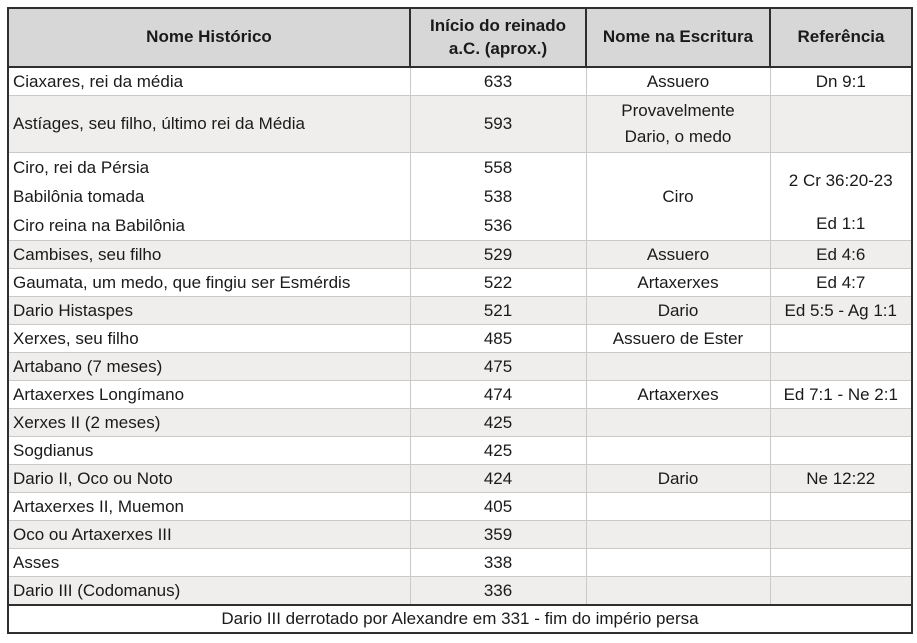 The image size is (917, 643). I want to click on reign-start-cell: 474, so click(498, 394).